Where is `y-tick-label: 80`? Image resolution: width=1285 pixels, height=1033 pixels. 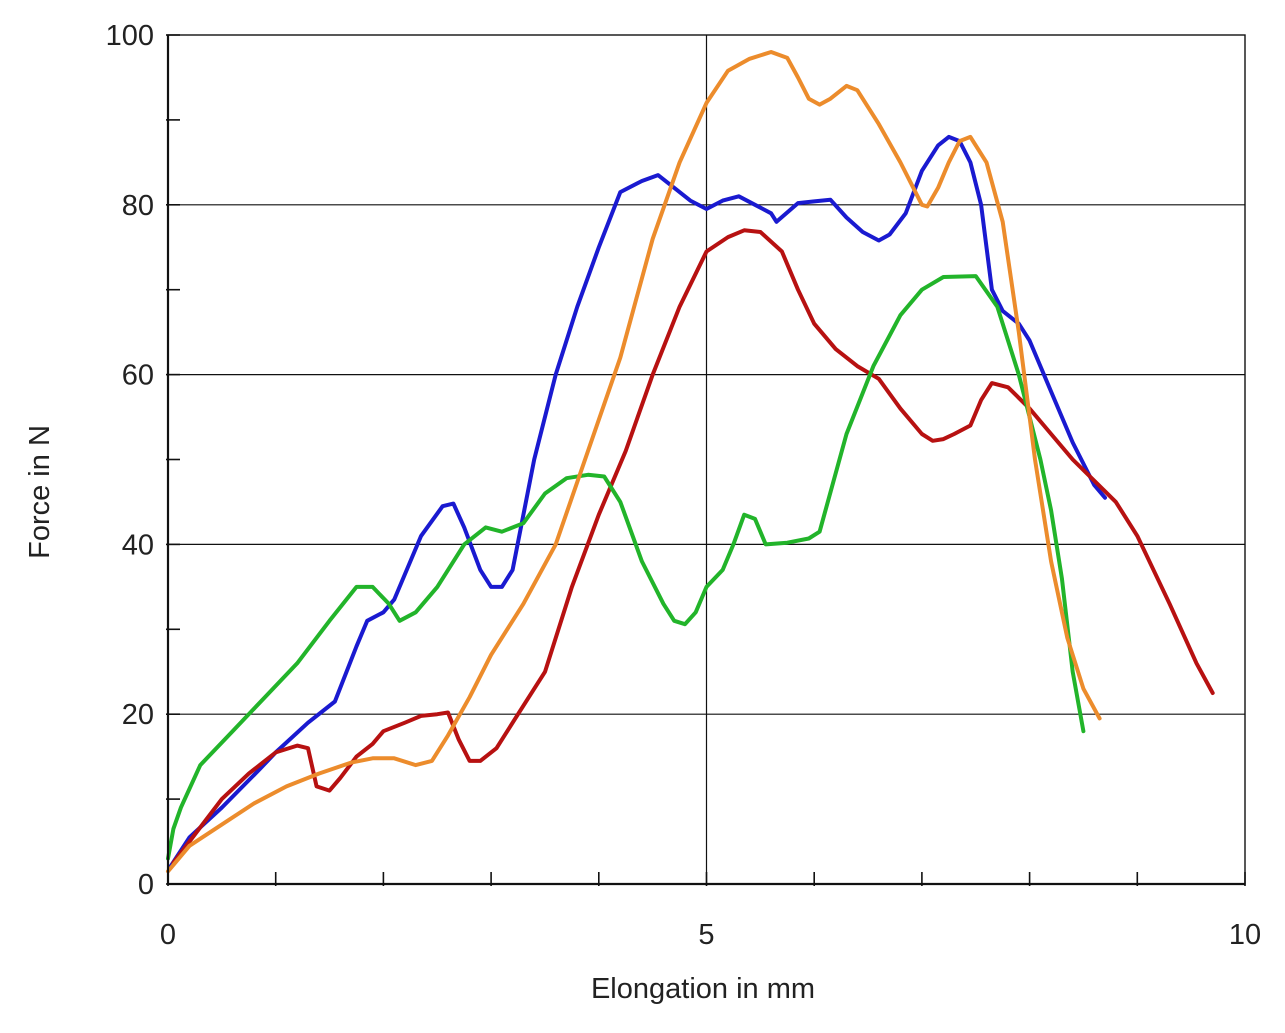 y-tick-label: 80 is located at coordinates (138, 206).